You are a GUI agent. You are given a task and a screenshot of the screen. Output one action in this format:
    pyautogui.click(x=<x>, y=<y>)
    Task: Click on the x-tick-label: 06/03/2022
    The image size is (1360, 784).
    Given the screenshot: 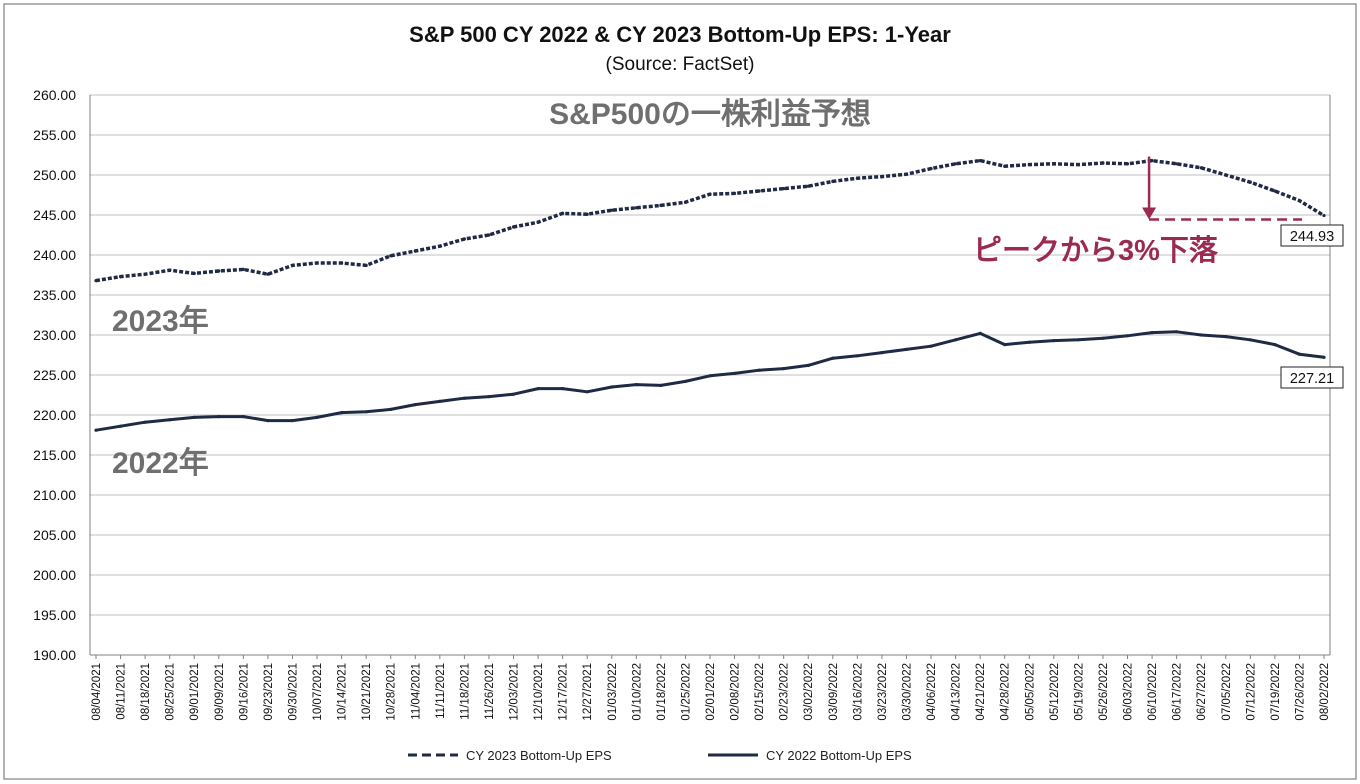 What is the action you would take?
    pyautogui.click(x=1129, y=692)
    